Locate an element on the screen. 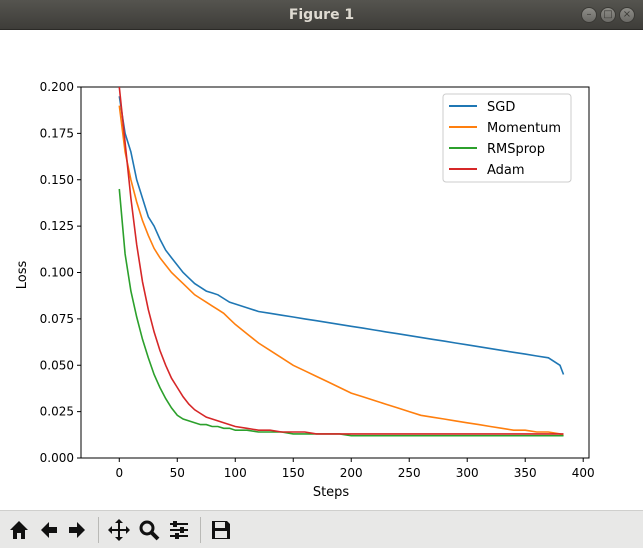 The width and height of the screenshot is (643, 548). pan-button is located at coordinates (119, 530).